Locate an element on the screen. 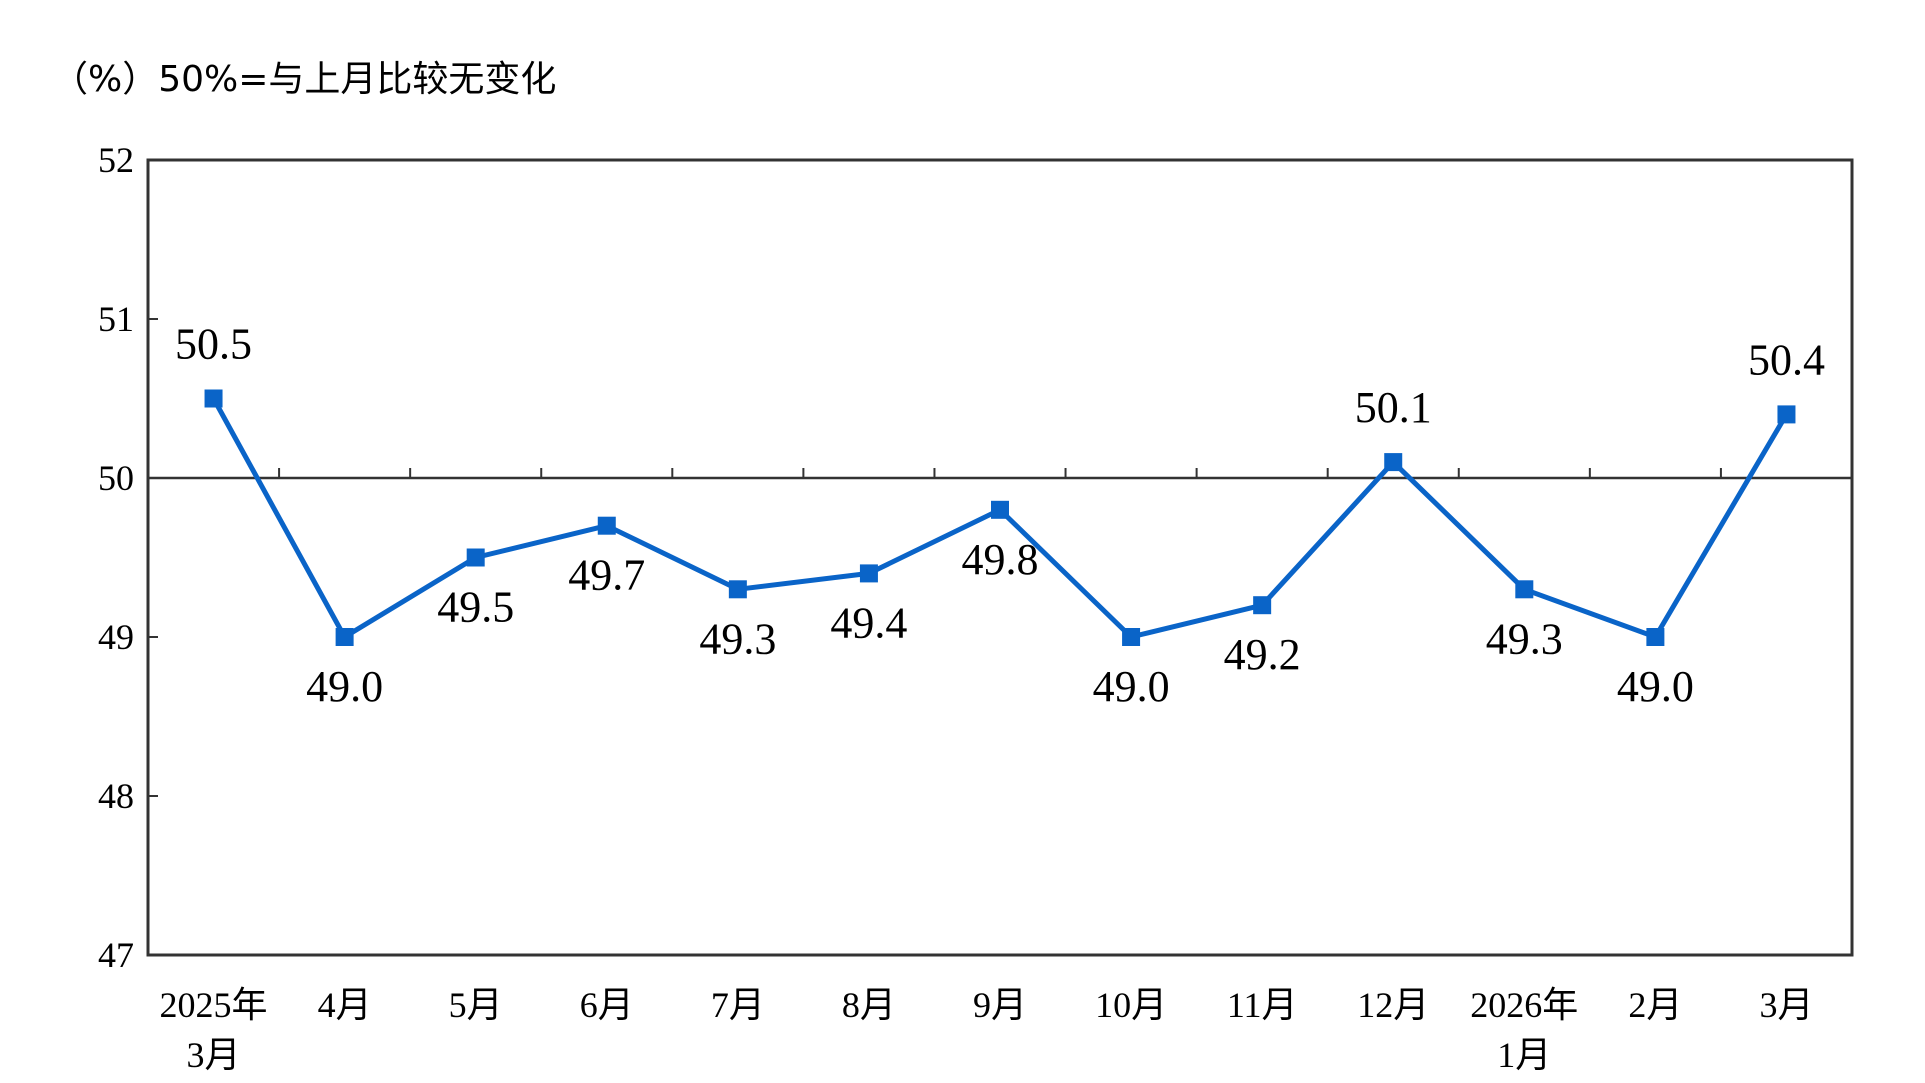 This screenshot has height=1083, width=1925. data-label: 50.4 is located at coordinates (1786, 359).